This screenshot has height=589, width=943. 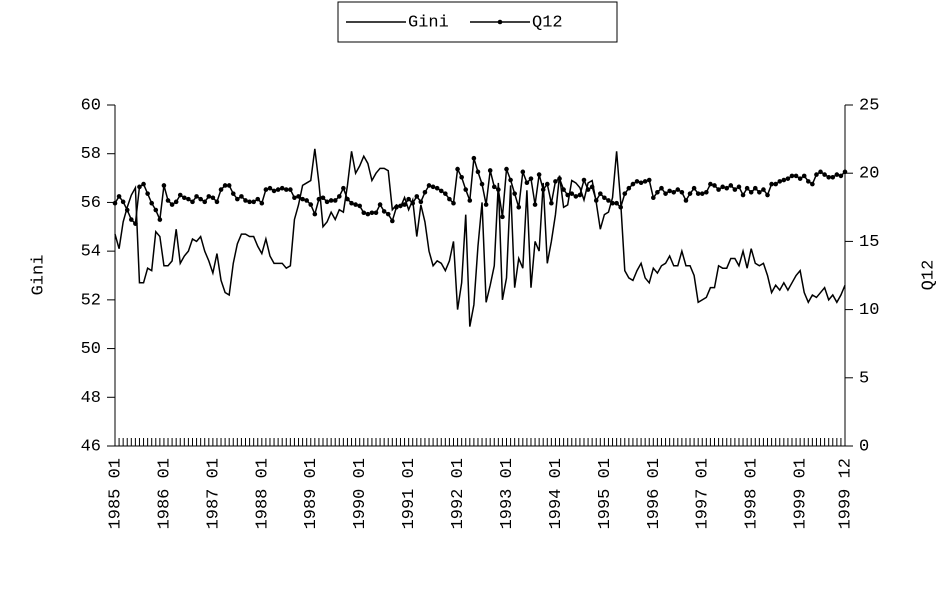 I want to click on y-tick-label: 50, so click(x=91, y=349).